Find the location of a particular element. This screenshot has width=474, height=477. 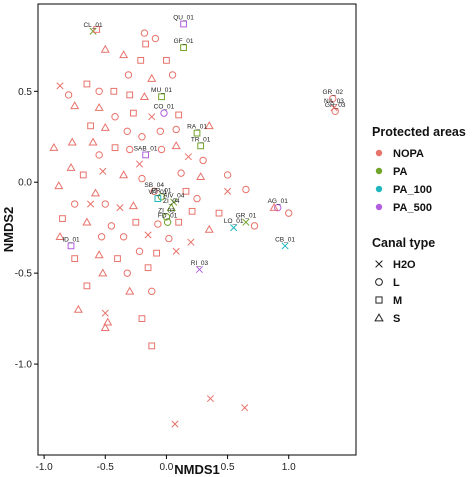

point-label: GR_03 is located at coordinates (335, 105).